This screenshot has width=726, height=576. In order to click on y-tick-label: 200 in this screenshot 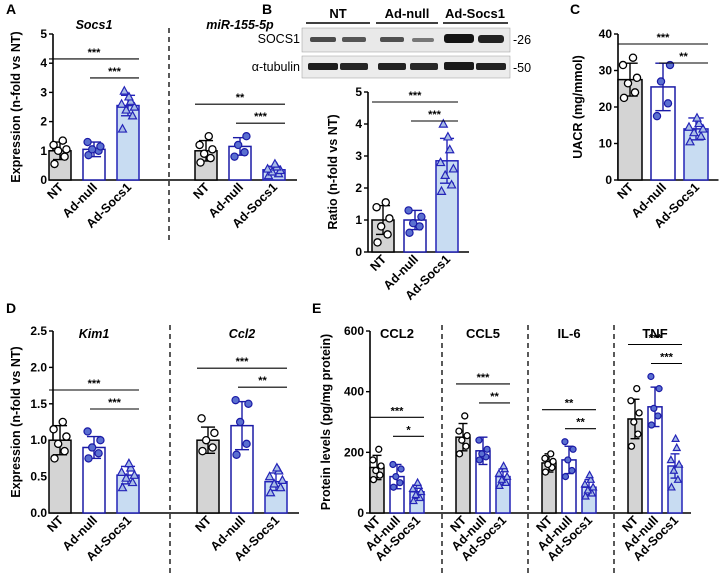, I will do `click(354, 452)`.